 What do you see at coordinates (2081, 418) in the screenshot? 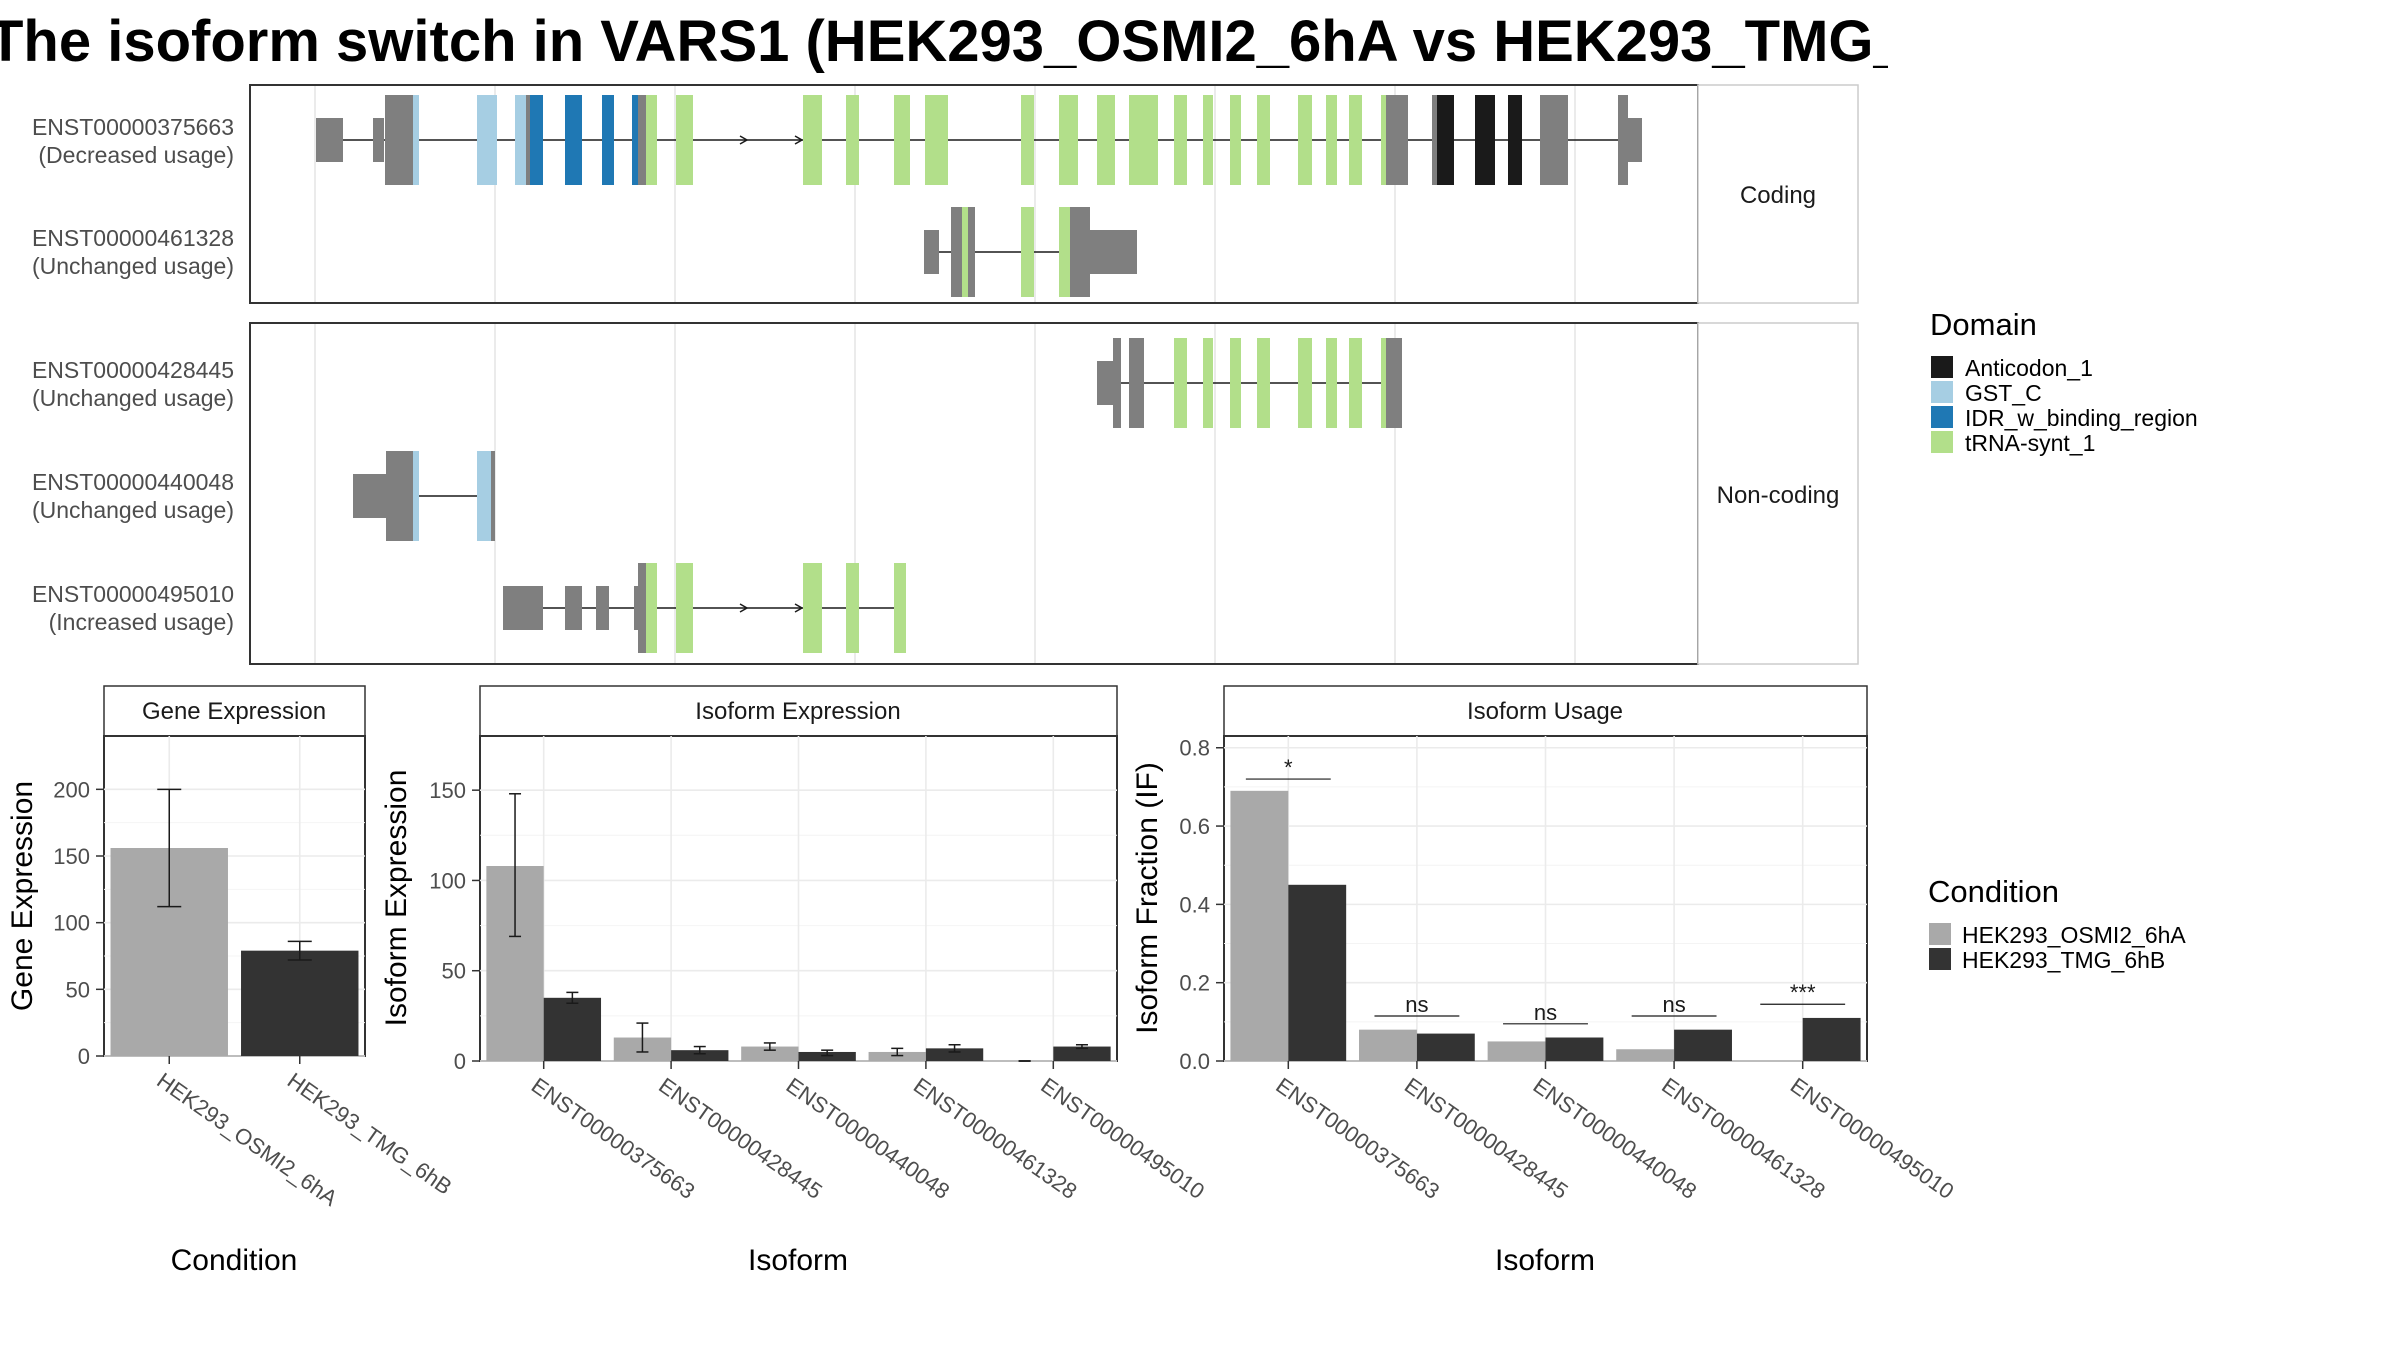
I see `legend-label: IDR_w_binding_region` at bounding box center [2081, 418].